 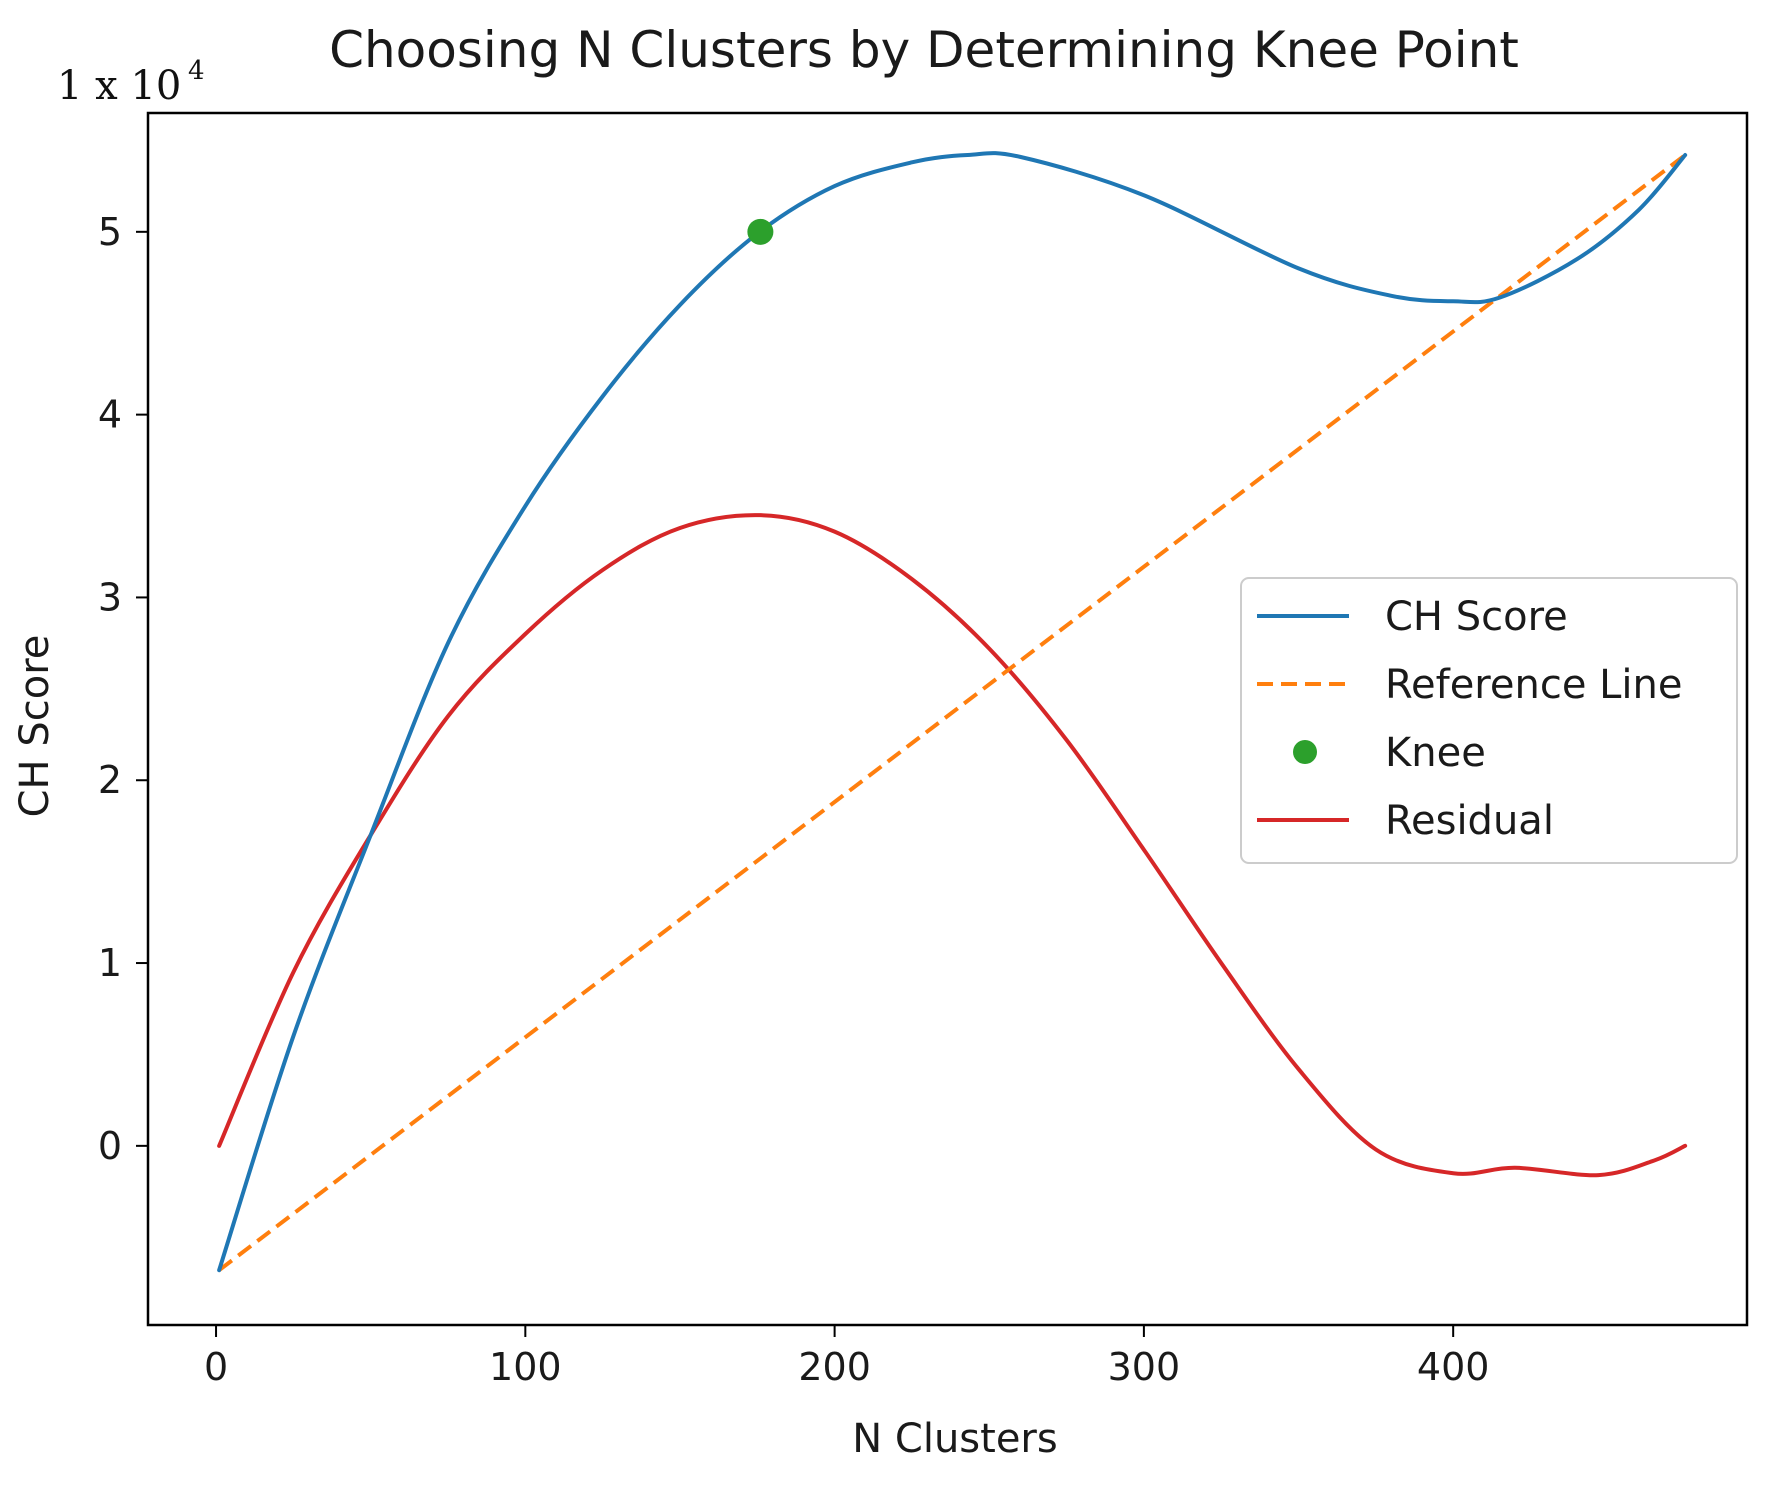 What do you see at coordinates (110, 1146) in the screenshot?
I see `y-tick-label-0: 0` at bounding box center [110, 1146].